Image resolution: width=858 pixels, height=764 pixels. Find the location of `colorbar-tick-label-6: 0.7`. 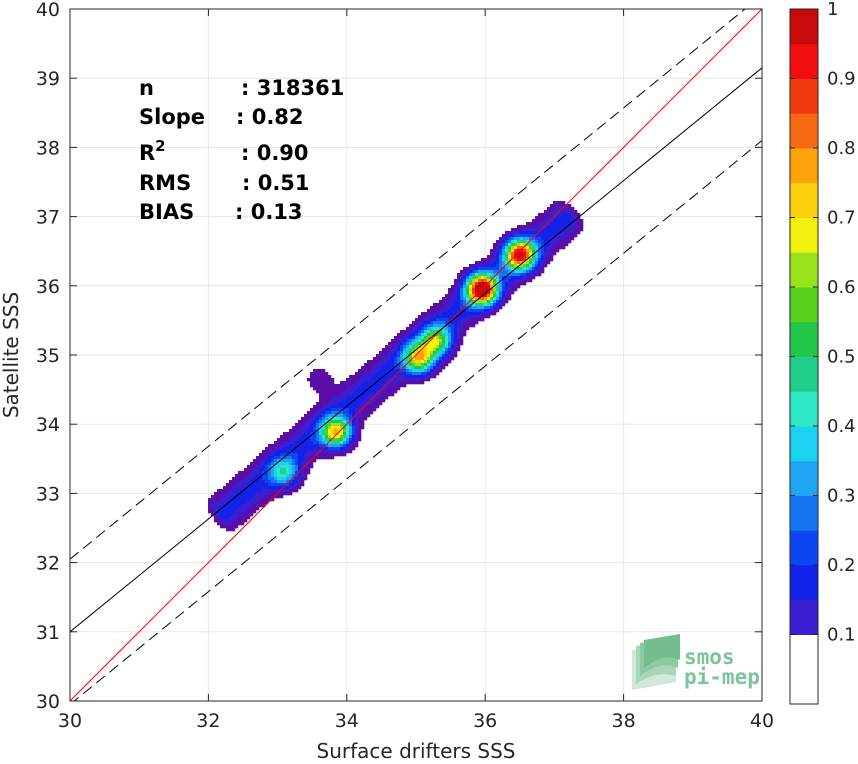

colorbar-tick-label-6: 0.7 is located at coordinates (841, 218).